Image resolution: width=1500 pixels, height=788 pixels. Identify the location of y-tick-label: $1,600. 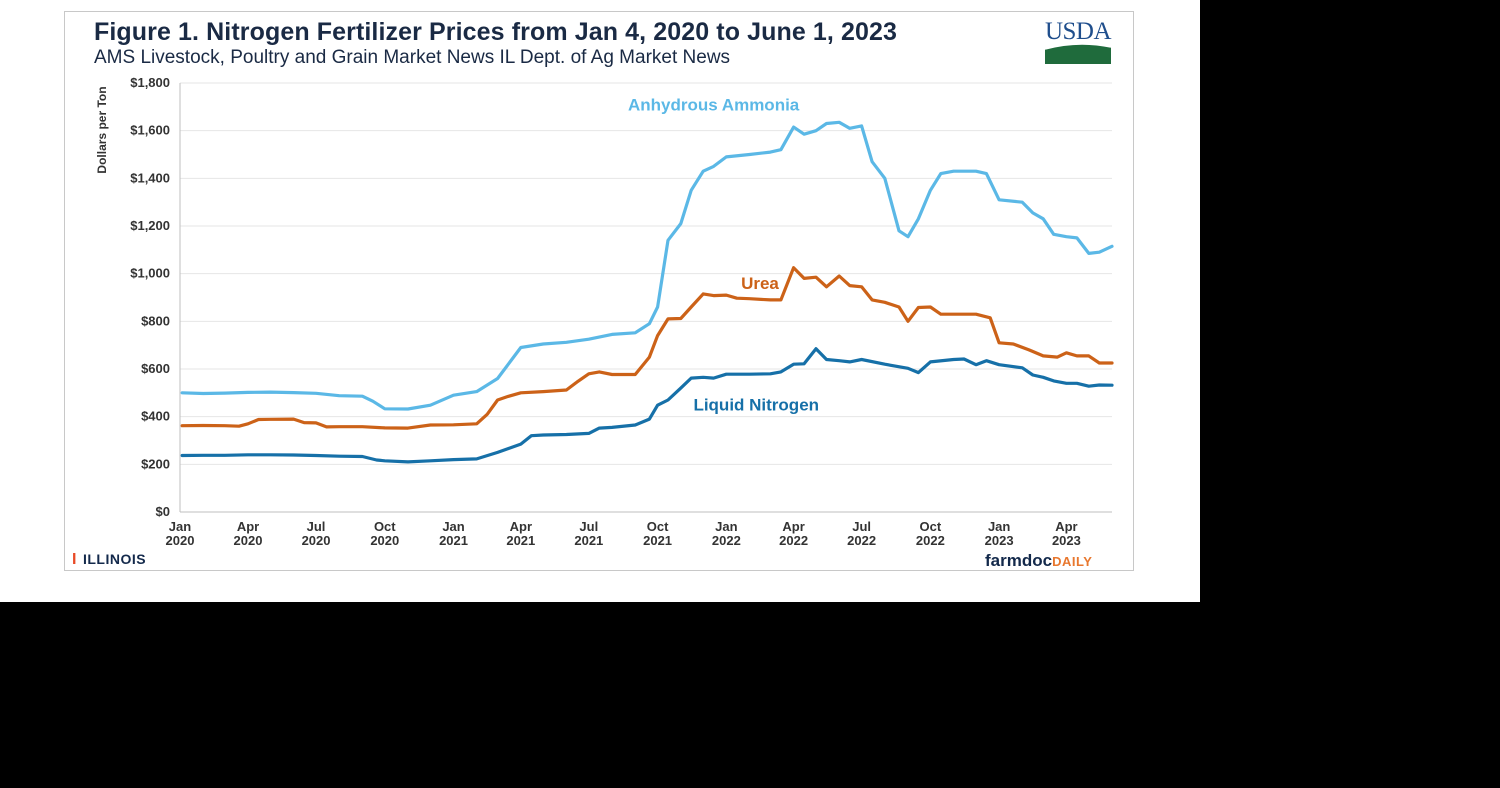
(150, 130).